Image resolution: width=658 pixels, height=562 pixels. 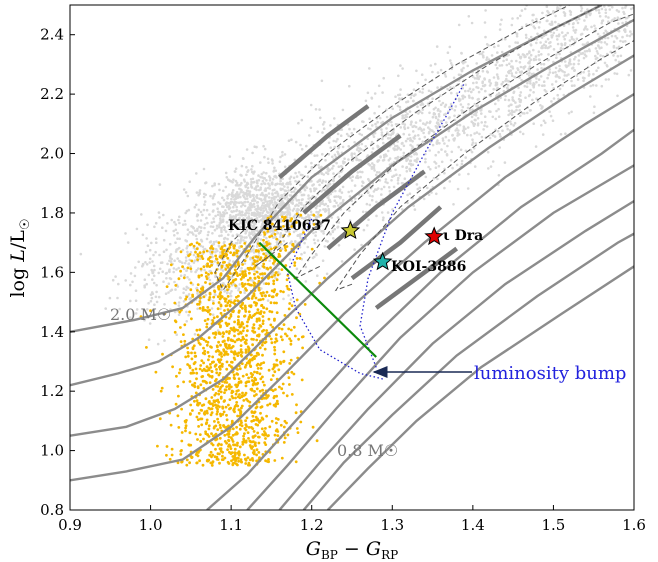 I want to click on y-tick-label: 2.4, so click(x=52, y=35).